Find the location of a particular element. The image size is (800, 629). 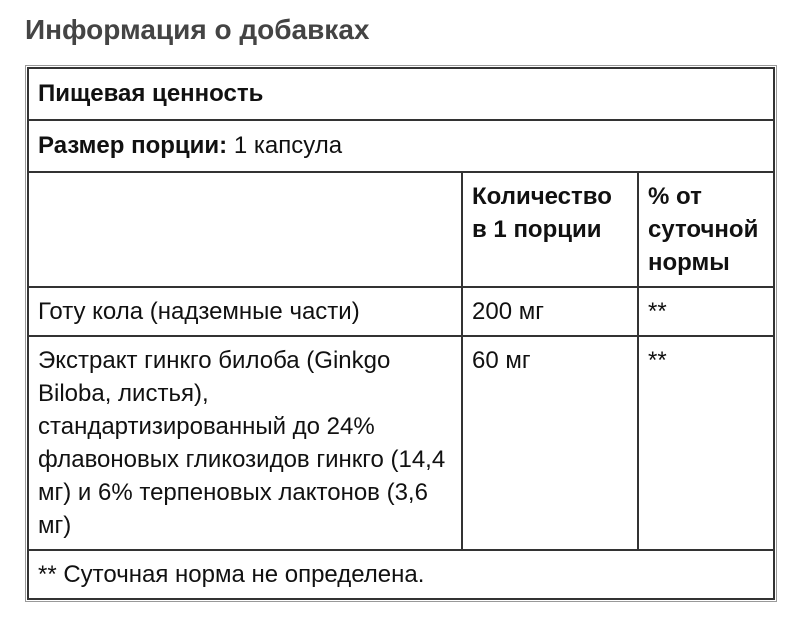

ingredient-amount: 200 мг is located at coordinates (550, 311).